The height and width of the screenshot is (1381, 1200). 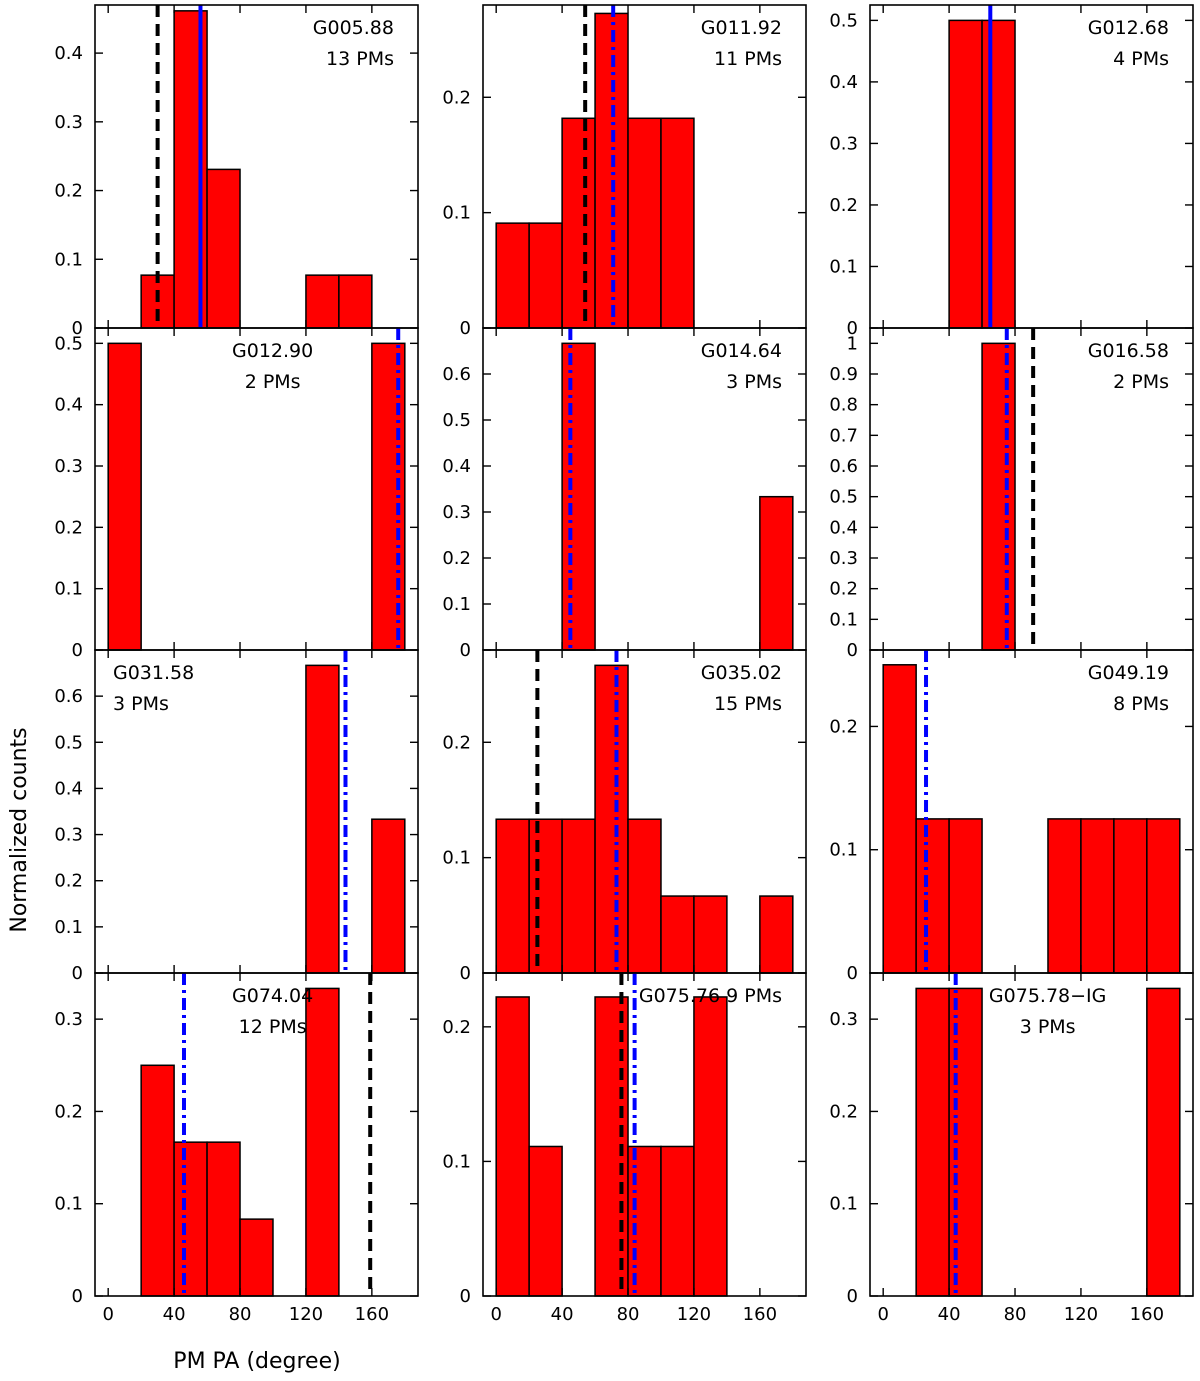 What do you see at coordinates (852, 343) in the screenshot?
I see `y-tick-label: 1` at bounding box center [852, 343].